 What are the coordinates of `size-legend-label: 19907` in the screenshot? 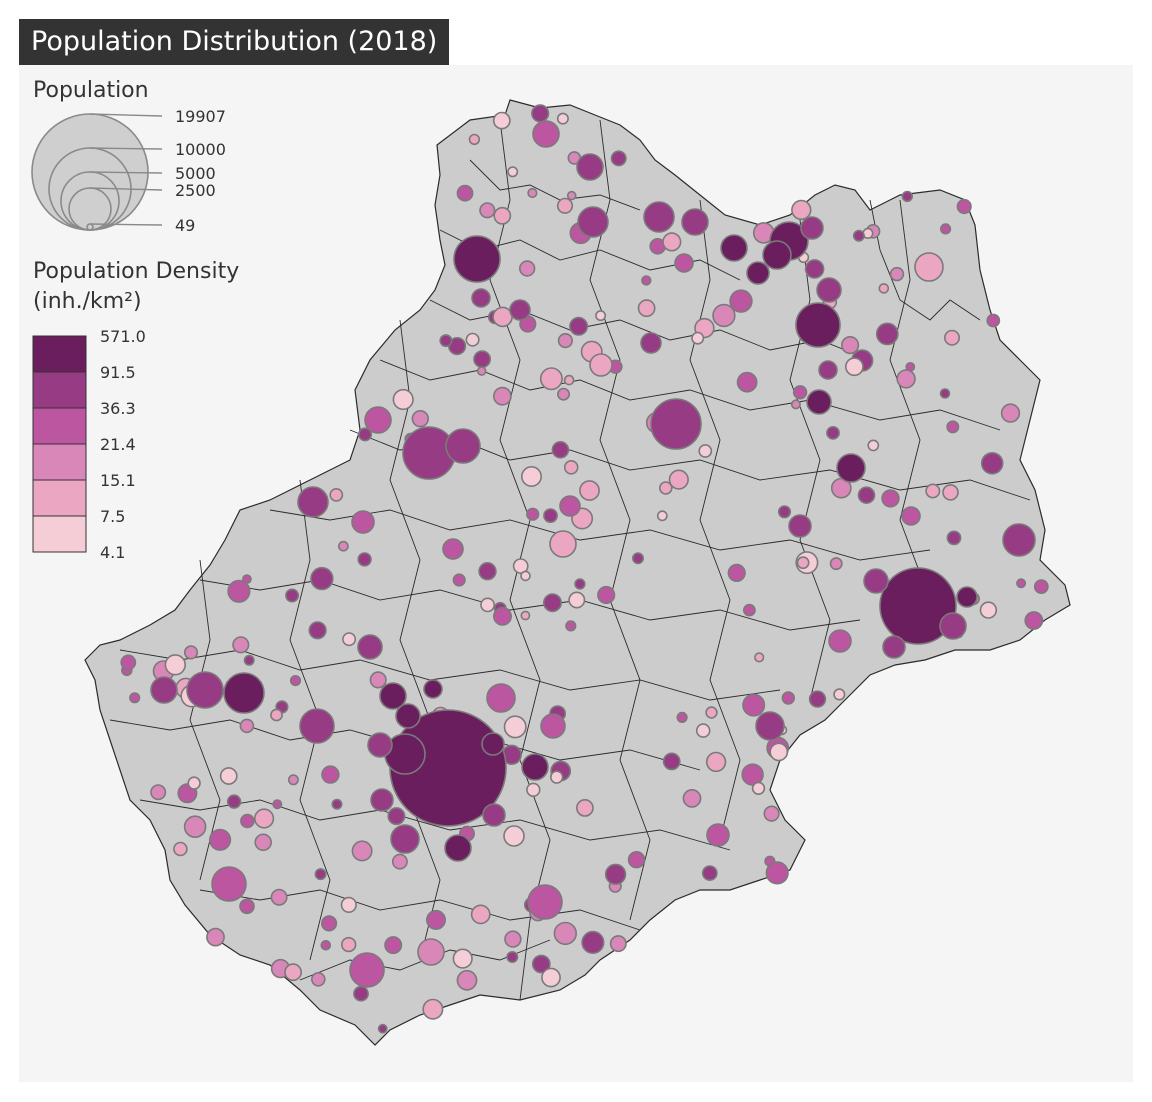 It's located at (200, 116).